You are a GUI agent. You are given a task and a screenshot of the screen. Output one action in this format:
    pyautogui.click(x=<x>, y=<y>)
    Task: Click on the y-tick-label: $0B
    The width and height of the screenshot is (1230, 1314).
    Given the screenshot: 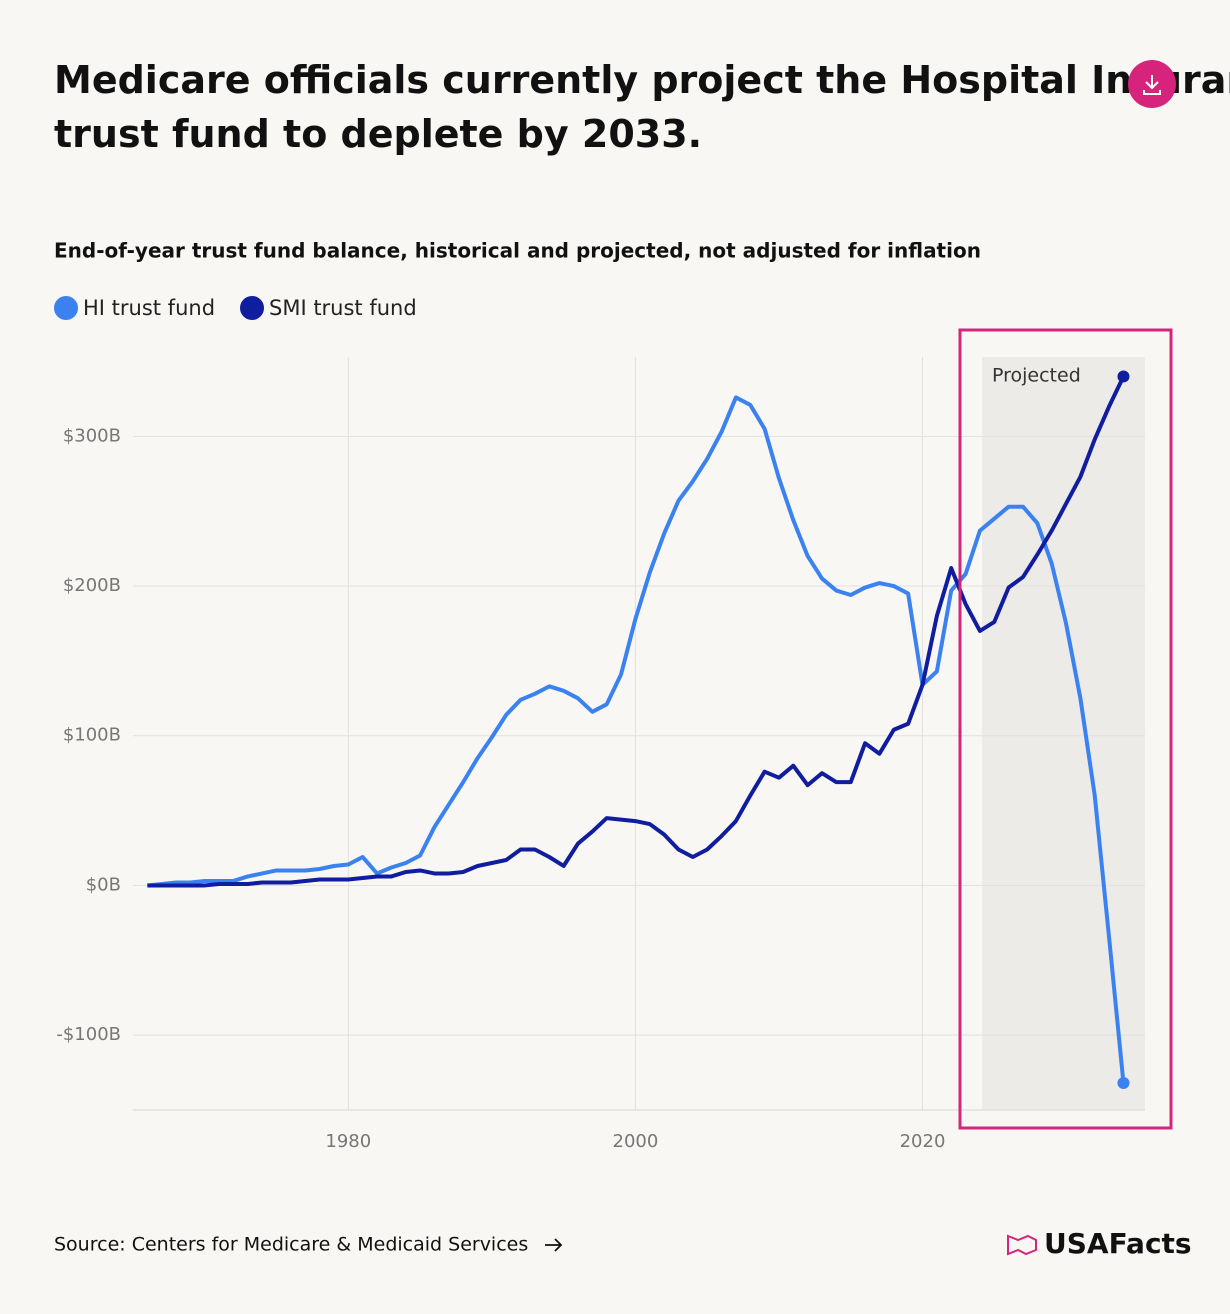 What is the action you would take?
    pyautogui.click(x=103, y=884)
    